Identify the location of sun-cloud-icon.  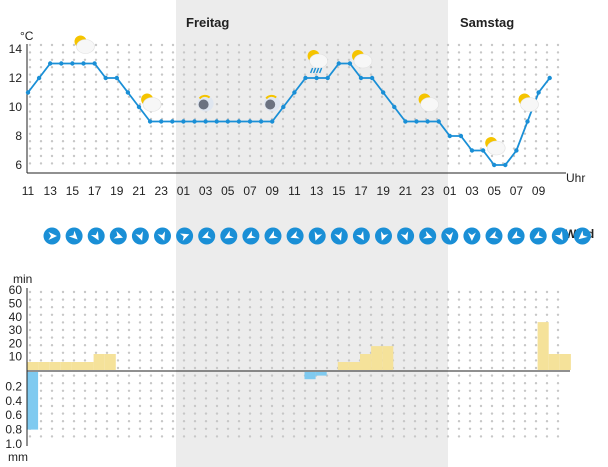
(495, 146).